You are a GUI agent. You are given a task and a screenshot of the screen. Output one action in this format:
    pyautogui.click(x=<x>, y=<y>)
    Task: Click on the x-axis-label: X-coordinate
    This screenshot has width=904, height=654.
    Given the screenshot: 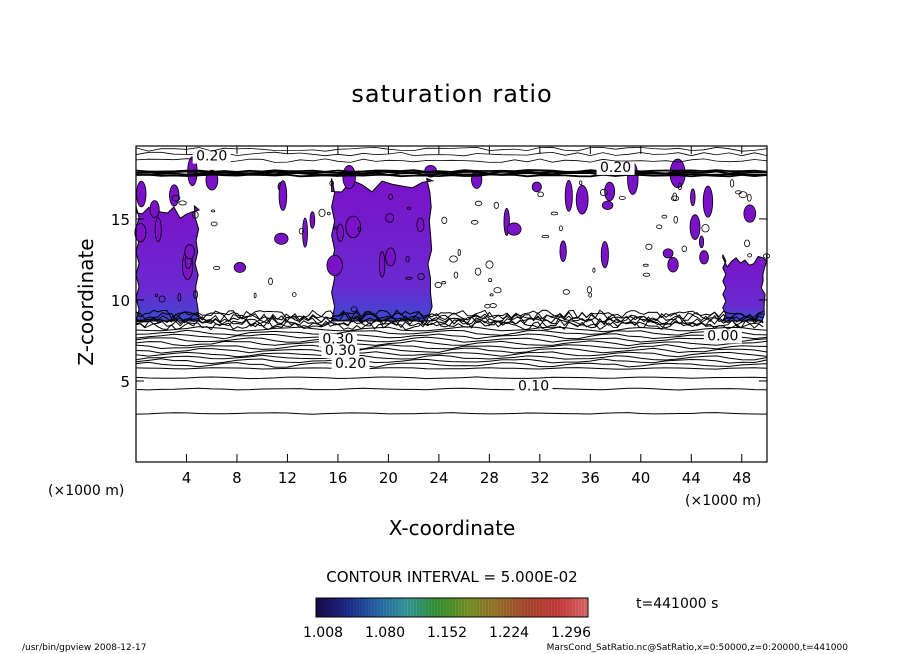 What is the action you would take?
    pyautogui.click(x=452, y=528)
    